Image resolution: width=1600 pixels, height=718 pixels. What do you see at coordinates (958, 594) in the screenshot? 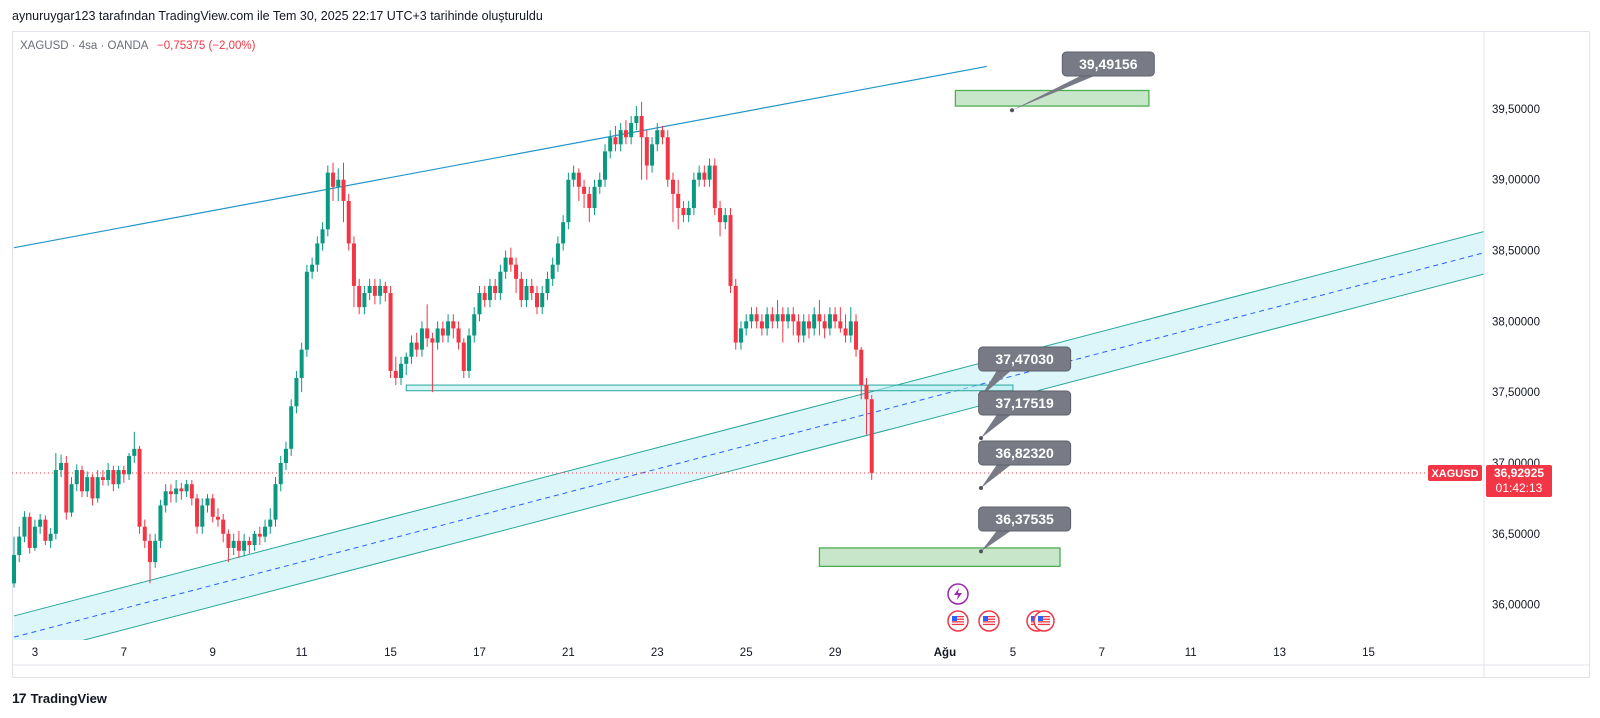
I see `bolt-icon` at bounding box center [958, 594].